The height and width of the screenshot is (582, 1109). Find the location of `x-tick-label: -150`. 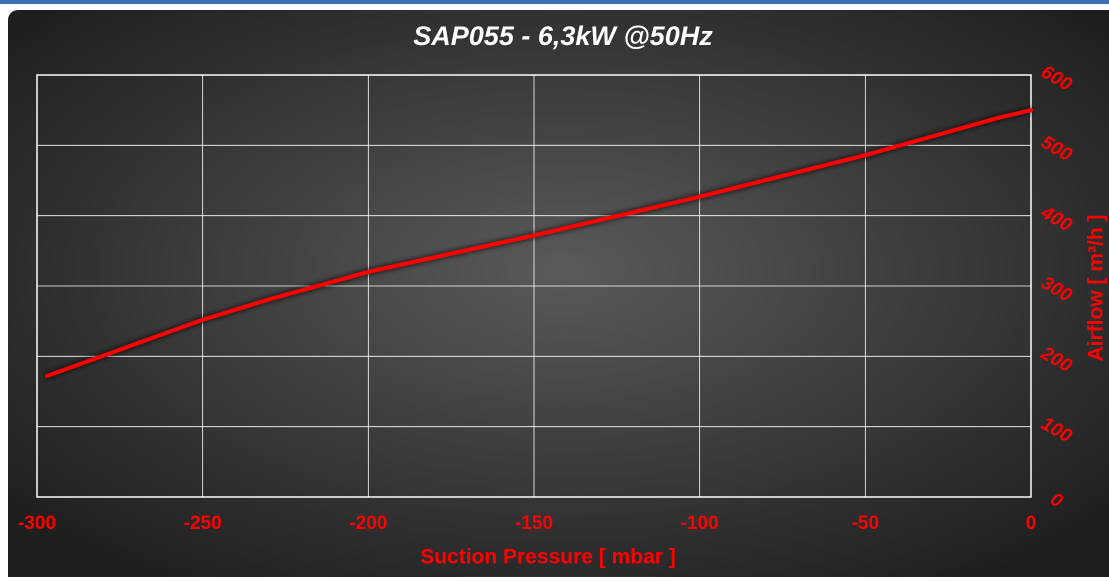

x-tick-label: -150 is located at coordinates (534, 523).